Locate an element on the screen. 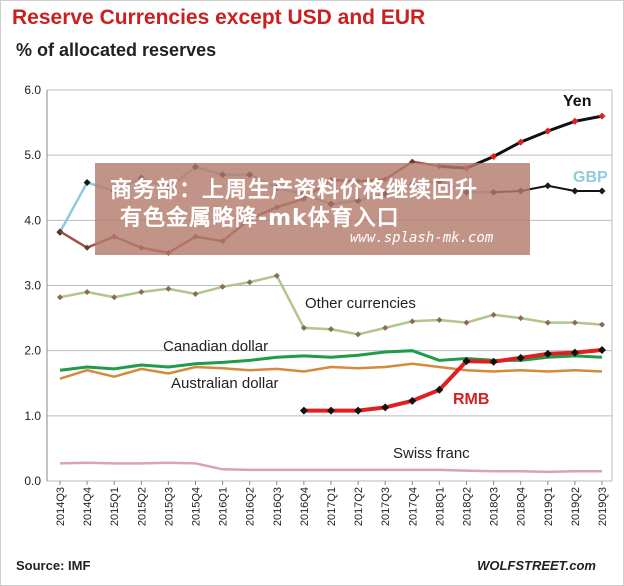 The width and height of the screenshot is (624, 586). watermark-line-1: 商务部：上周生产资料价格继续回升 is located at coordinates (294, 190).